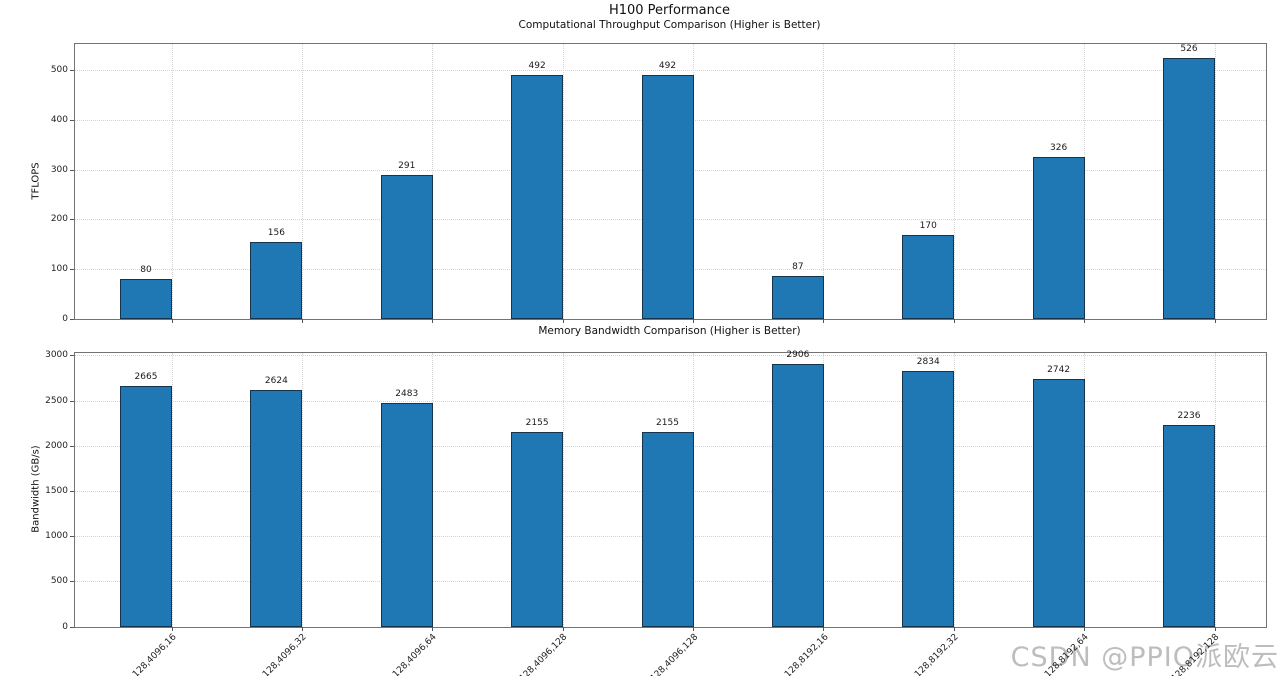 This screenshot has width=1280, height=676. I want to click on bar-value-label: 526, so click(1189, 48).